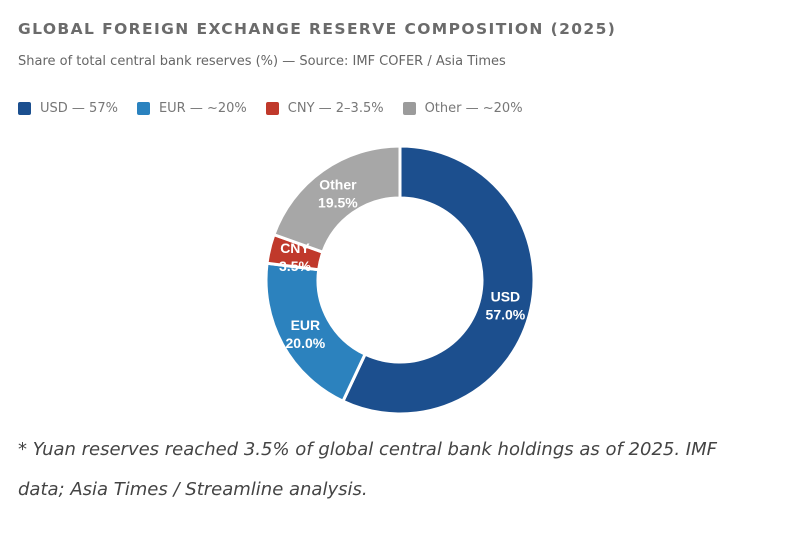 This screenshot has width=796, height=533. Describe the element at coordinates (335, 108) in the screenshot. I see `legend-label-cny: CNY — 2–3.5%` at that location.